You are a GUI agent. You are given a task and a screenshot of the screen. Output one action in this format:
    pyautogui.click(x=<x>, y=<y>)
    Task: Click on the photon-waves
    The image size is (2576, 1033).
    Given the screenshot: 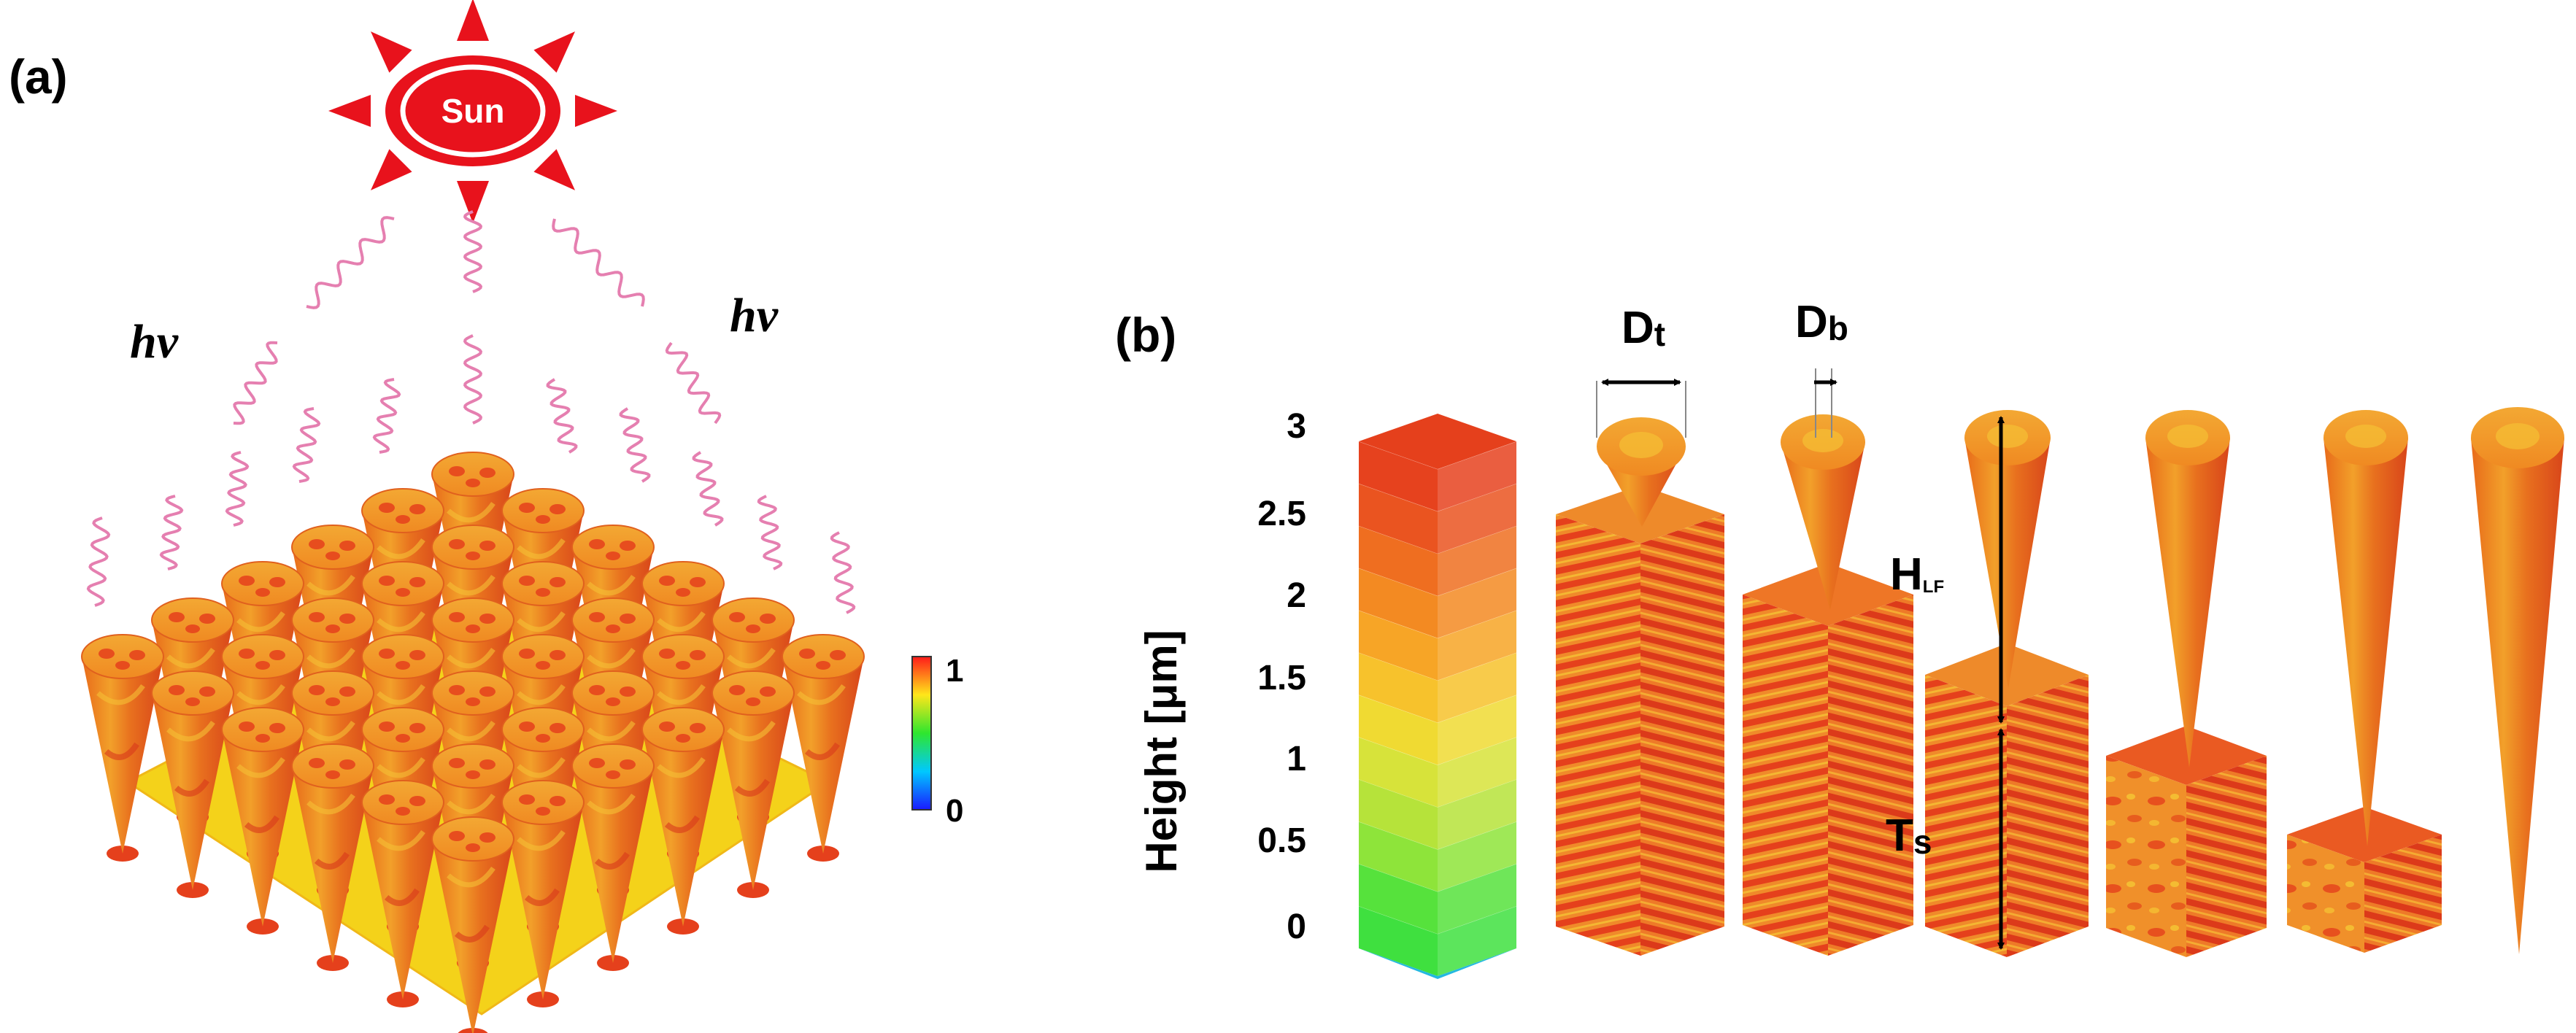 What is the action you would take?
    pyautogui.click(x=471, y=412)
    